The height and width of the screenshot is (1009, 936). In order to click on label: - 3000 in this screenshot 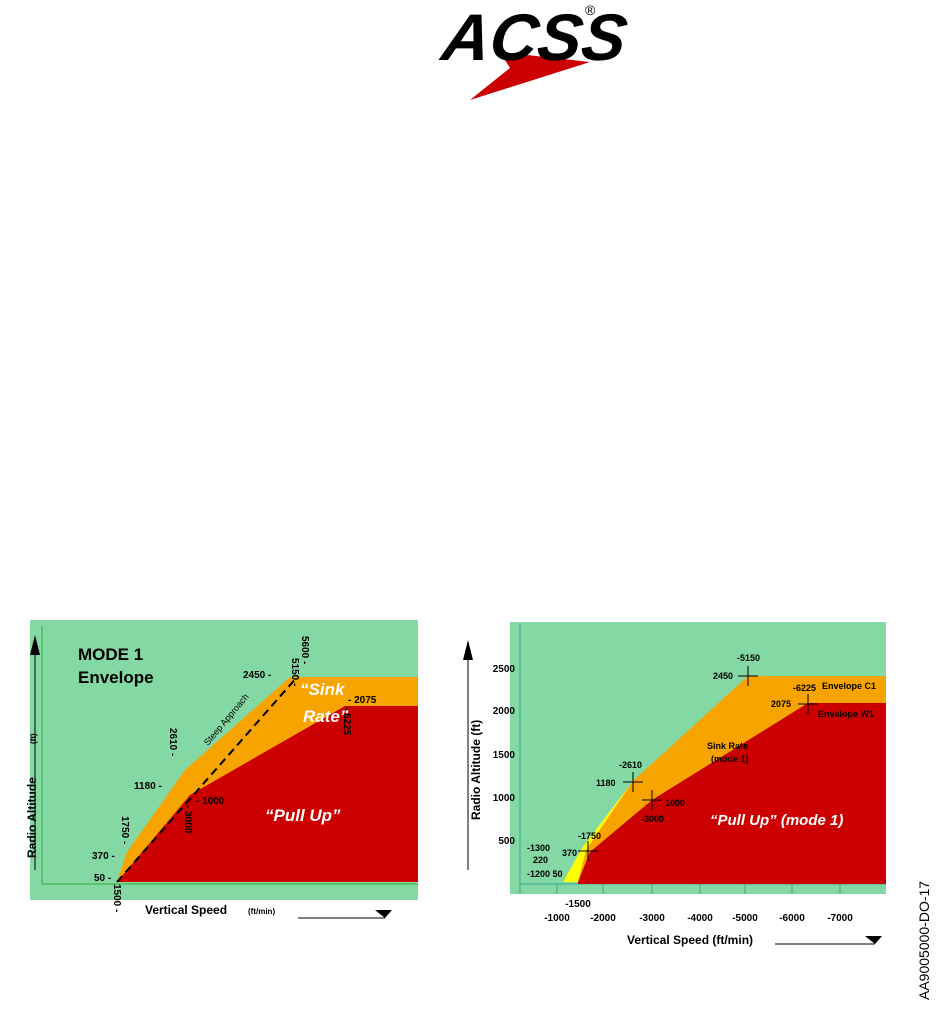, I will do `click(187, 819)`.